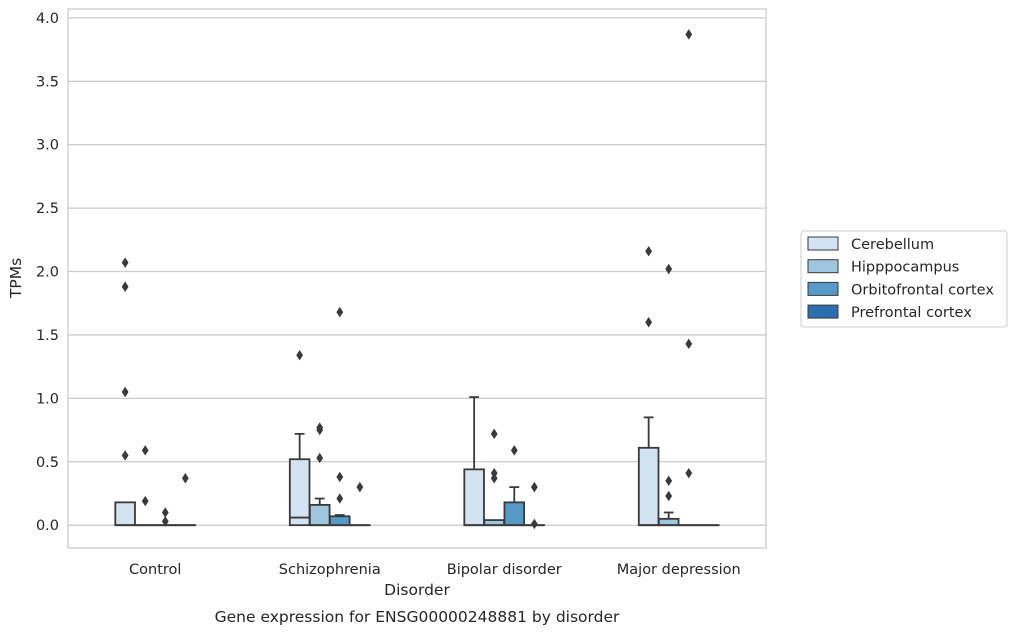 The height and width of the screenshot is (634, 1018). What do you see at coordinates (47, 146) in the screenshot?
I see `y-tick-label: 3.0` at bounding box center [47, 146].